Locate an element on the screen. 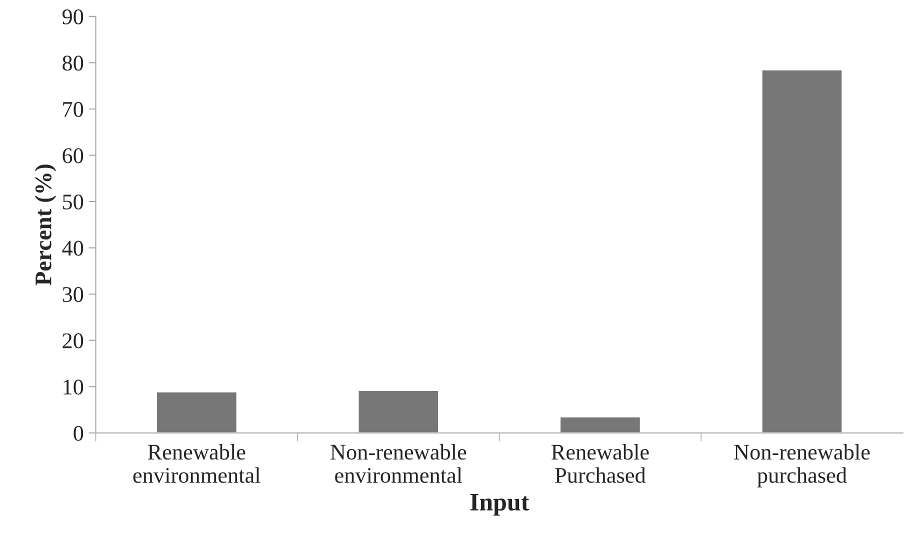  y-tick-label: 40 is located at coordinates (73, 248).